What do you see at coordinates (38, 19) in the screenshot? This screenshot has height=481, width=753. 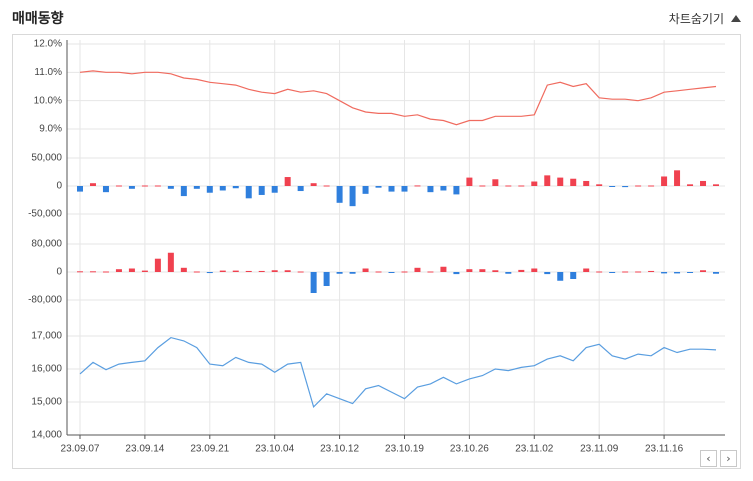 I see `page-title: 매매동향` at bounding box center [38, 19].